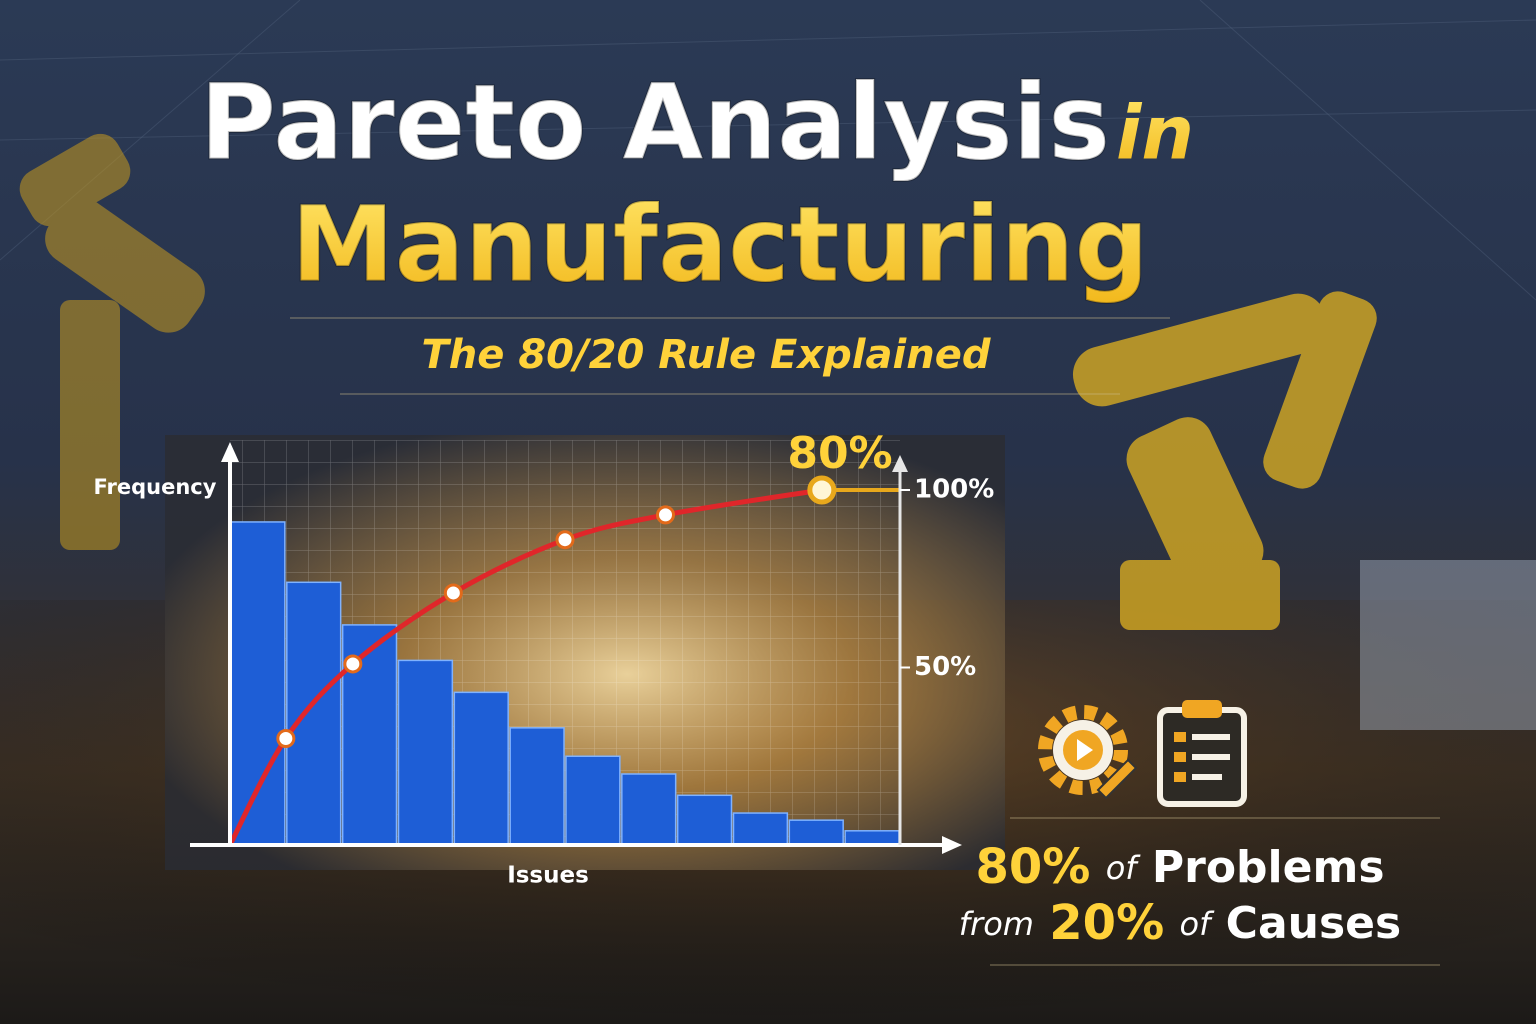 The width and height of the screenshot is (1536, 1024). I want to click on title-line2: Manufacturing, so click(720, 244).